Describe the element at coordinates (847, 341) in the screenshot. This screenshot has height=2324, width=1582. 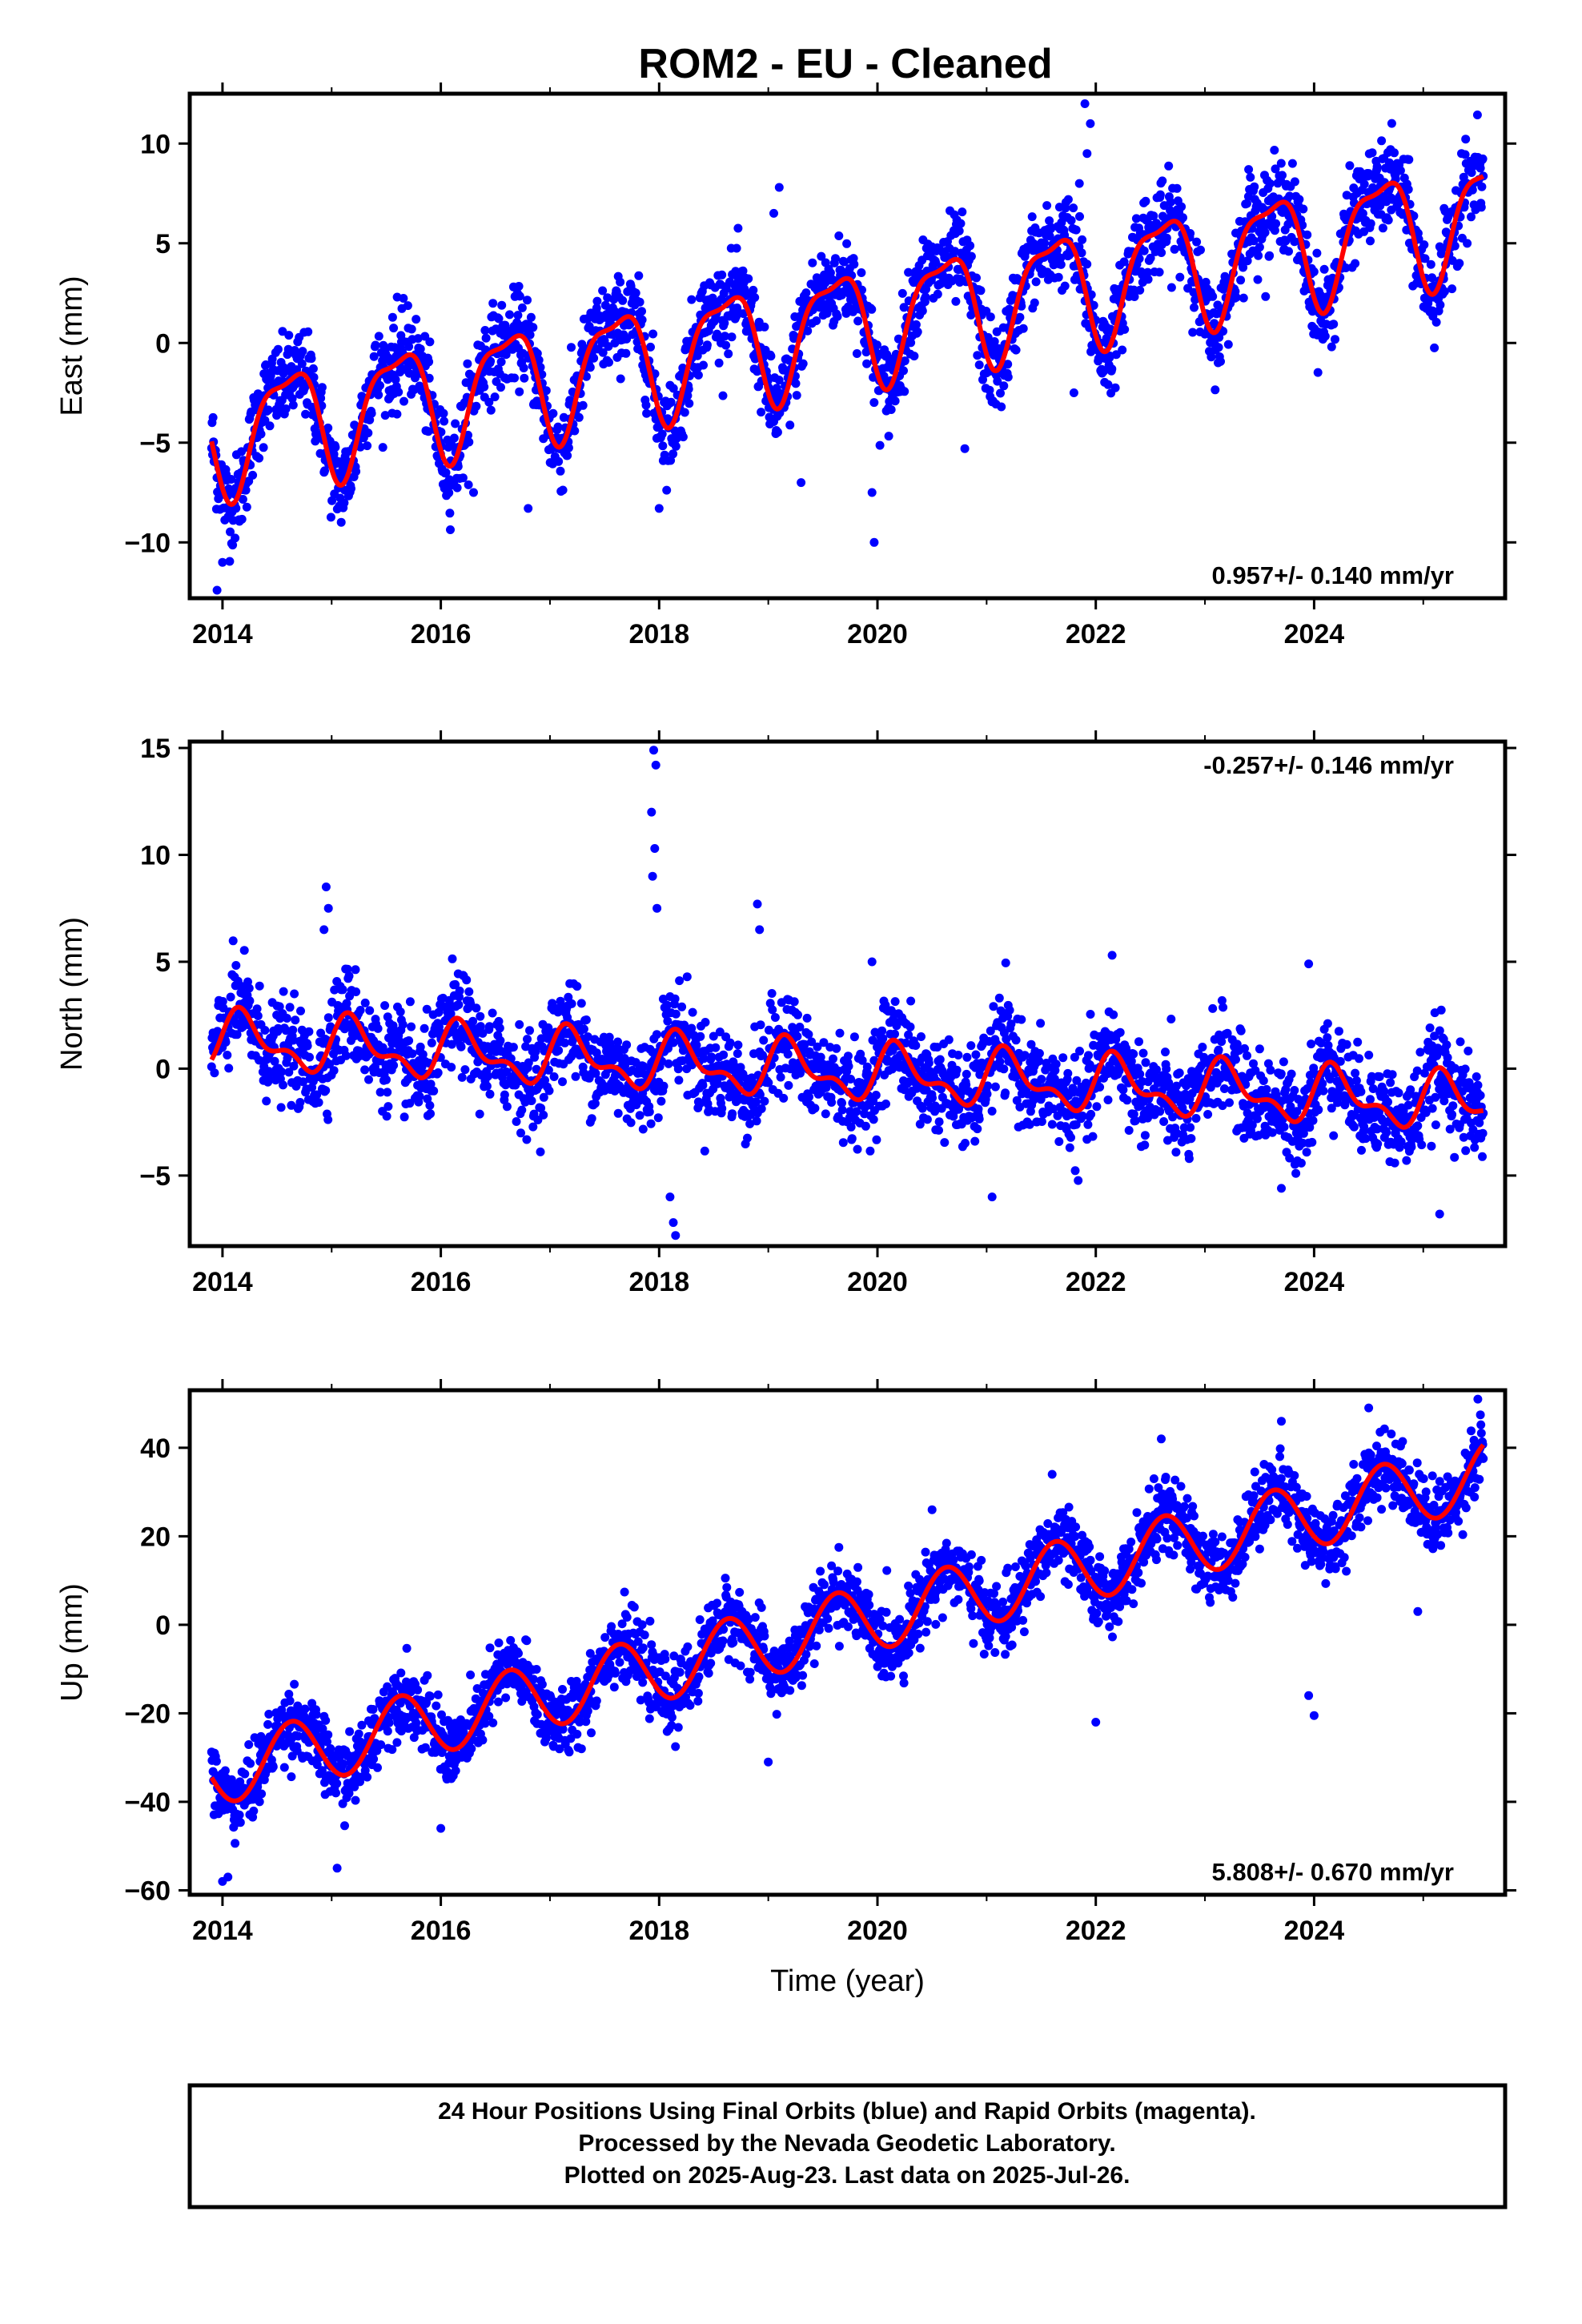
I see `east-panel-model-line` at that location.